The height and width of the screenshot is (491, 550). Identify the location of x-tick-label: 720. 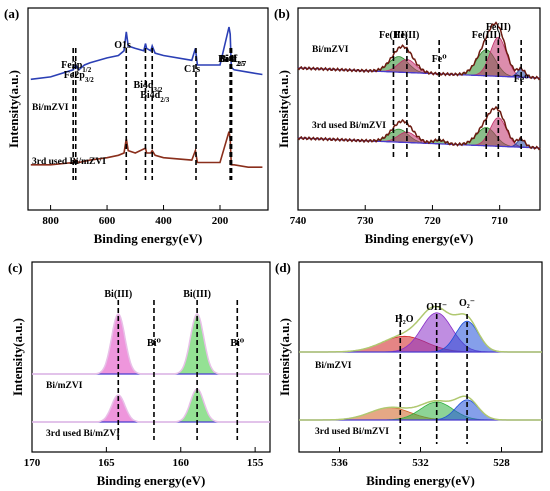
(432, 221).